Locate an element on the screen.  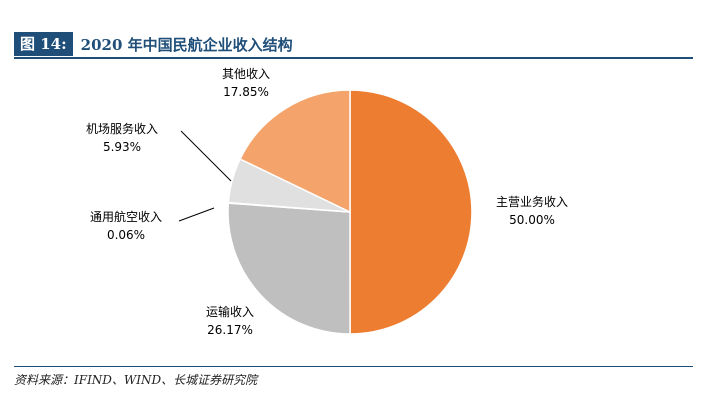
slice-value-label-main-business: 50.00% is located at coordinates (532, 220).